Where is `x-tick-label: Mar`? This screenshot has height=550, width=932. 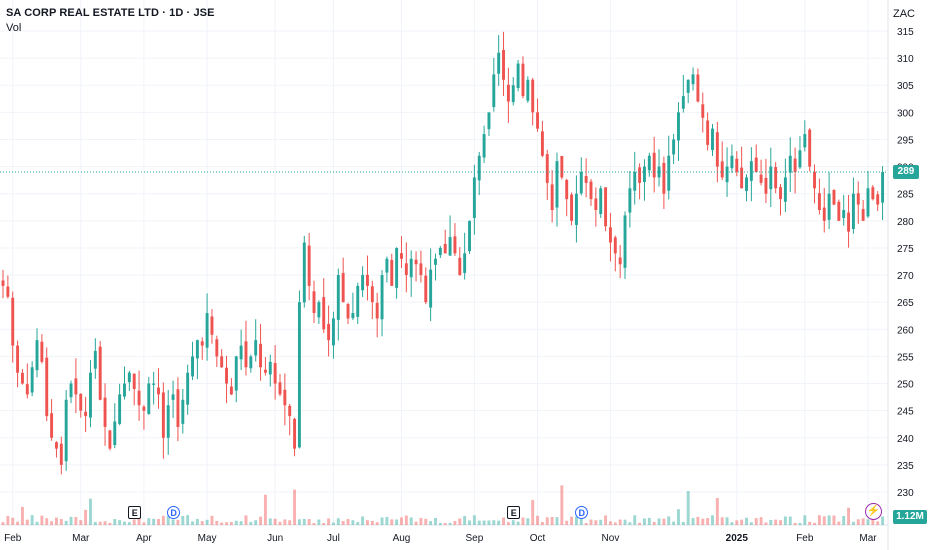 x-tick-label: Mar is located at coordinates (868, 538).